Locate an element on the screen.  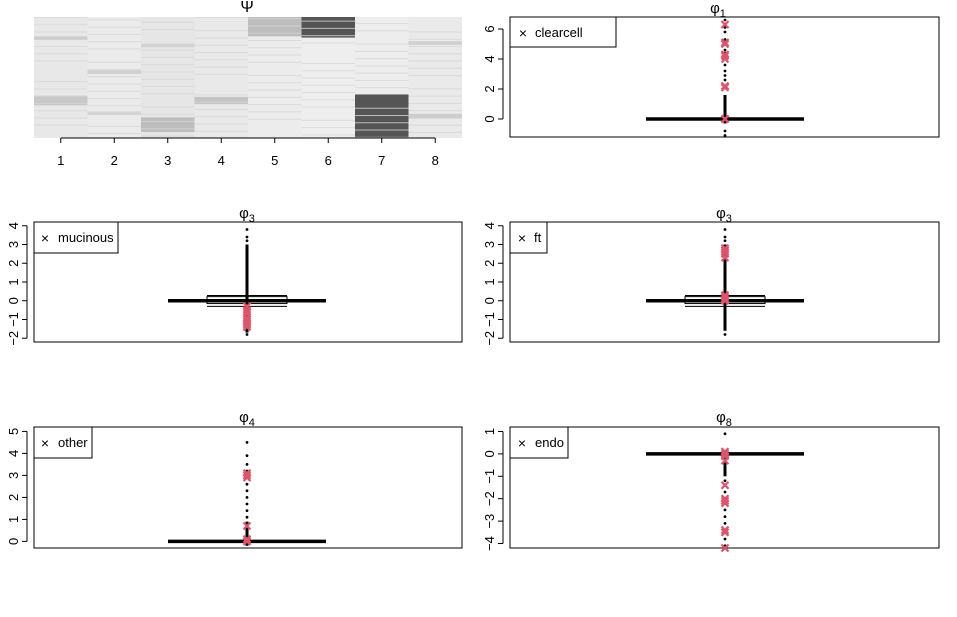
scatter-panel-phi1: φ1 0 2 4 6 × clearcell is located at coordinates (711, 69).